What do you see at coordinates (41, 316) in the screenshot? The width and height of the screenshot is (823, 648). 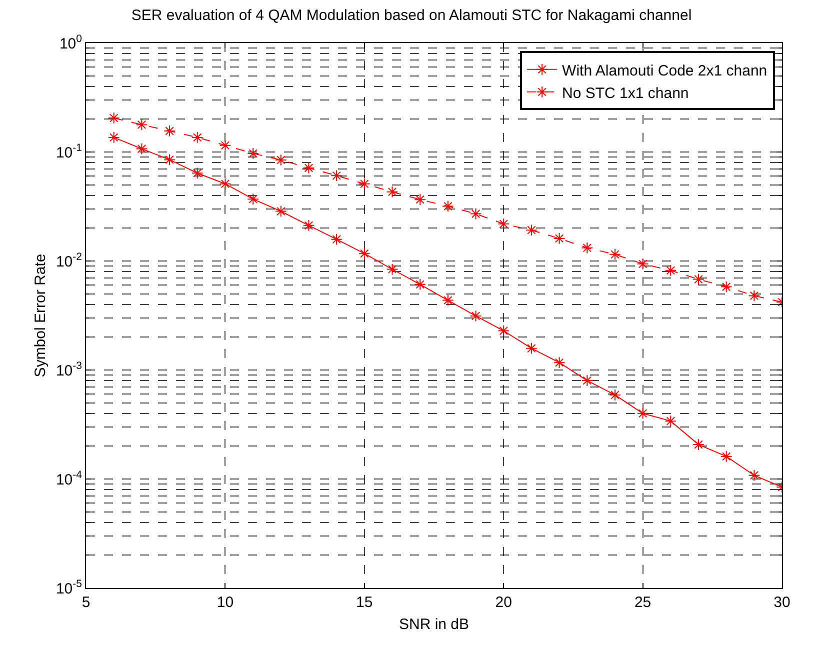 I see `y-axis-title: Symbol Error Rate` at bounding box center [41, 316].